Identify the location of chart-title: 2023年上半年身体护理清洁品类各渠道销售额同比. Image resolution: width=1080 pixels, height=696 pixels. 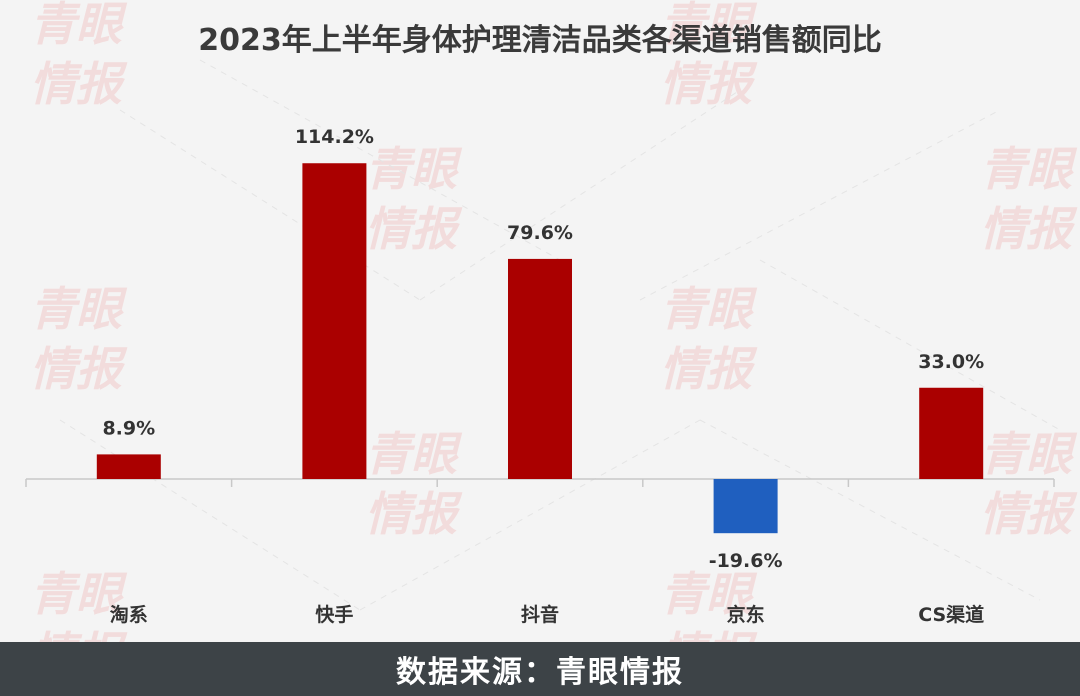
(540, 40).